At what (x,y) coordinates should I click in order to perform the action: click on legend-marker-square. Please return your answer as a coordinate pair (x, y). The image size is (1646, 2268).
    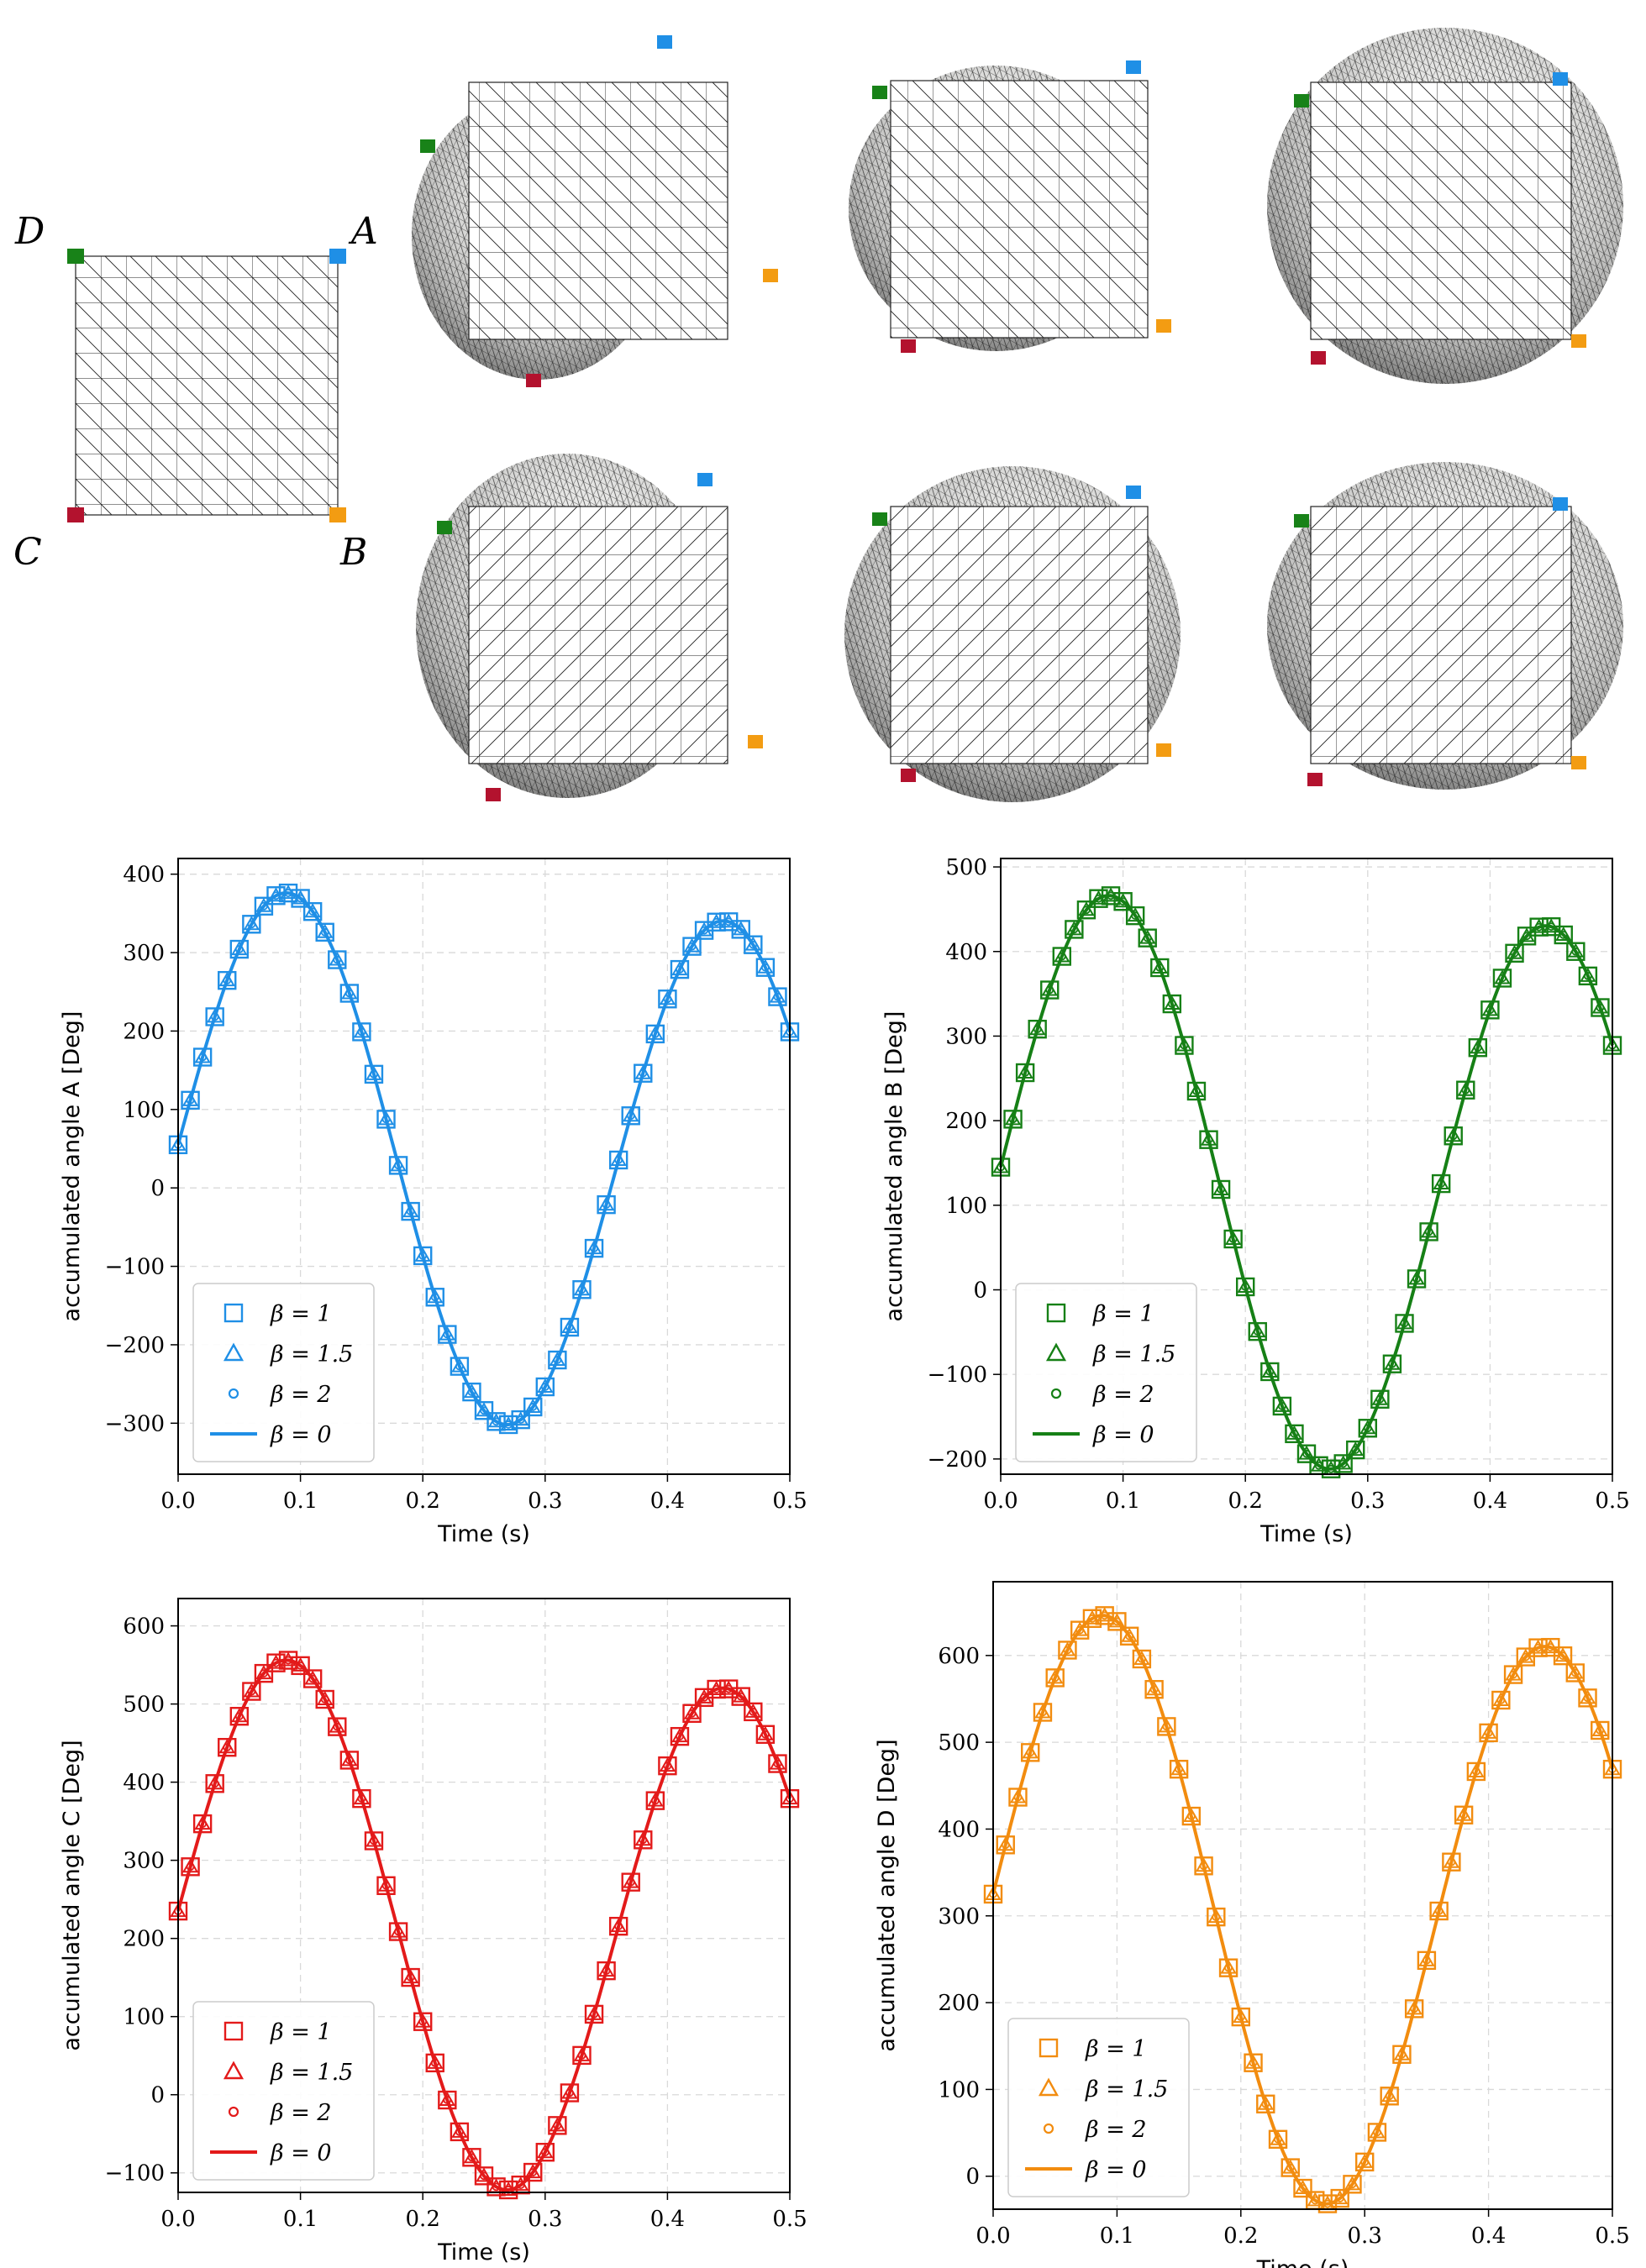
    Looking at the image, I should click on (1056, 1313).